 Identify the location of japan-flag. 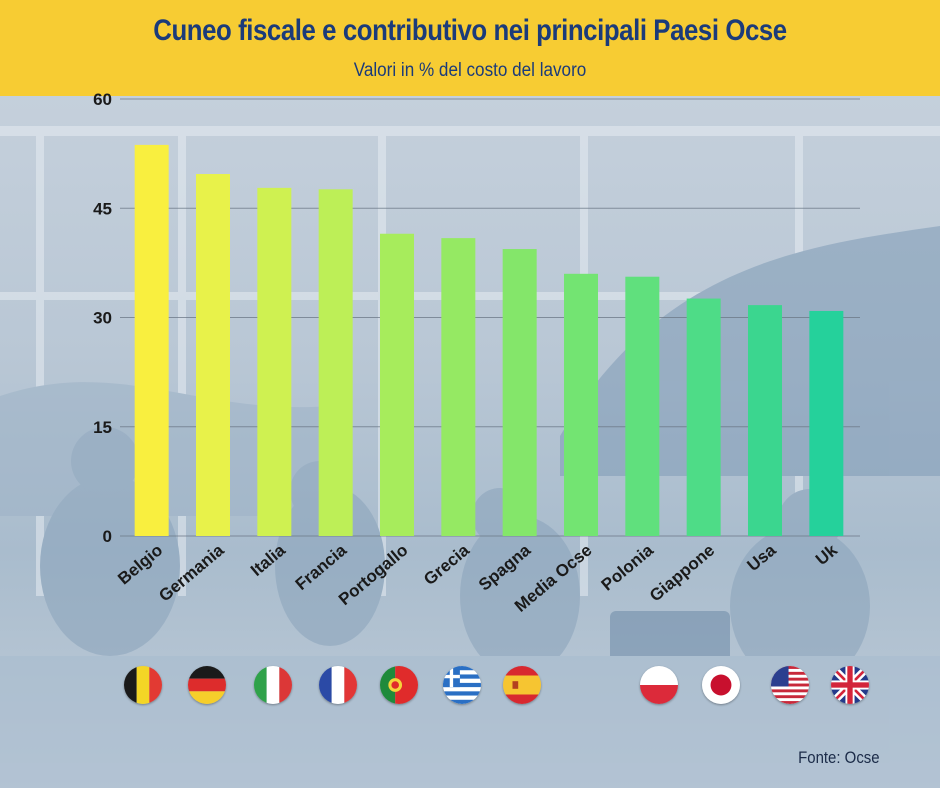
(721, 685).